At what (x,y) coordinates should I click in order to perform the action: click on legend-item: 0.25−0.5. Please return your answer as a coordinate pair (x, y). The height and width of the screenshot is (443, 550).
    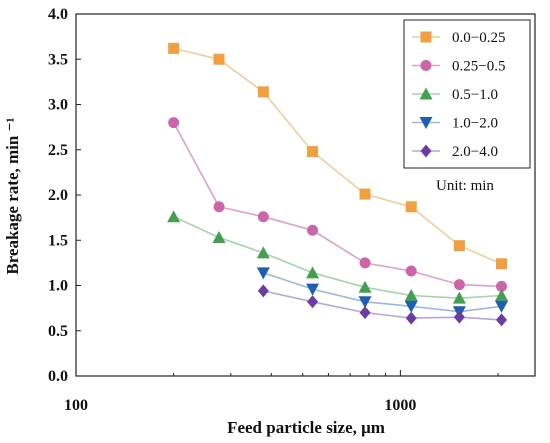
    Looking at the image, I should click on (458, 67).